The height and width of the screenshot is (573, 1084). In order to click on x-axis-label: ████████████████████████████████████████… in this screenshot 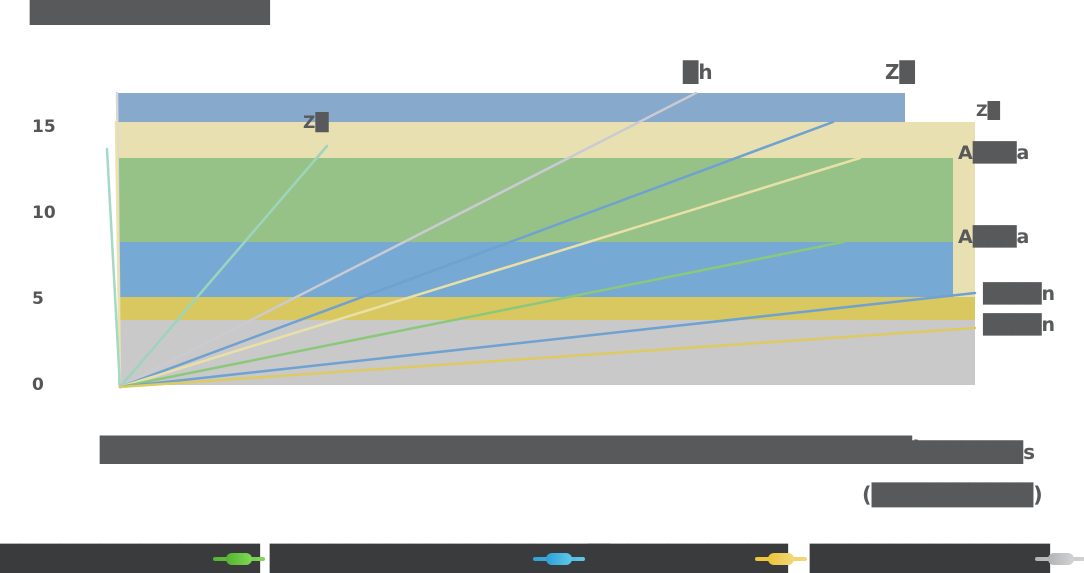, I will do `click(512, 450)`.